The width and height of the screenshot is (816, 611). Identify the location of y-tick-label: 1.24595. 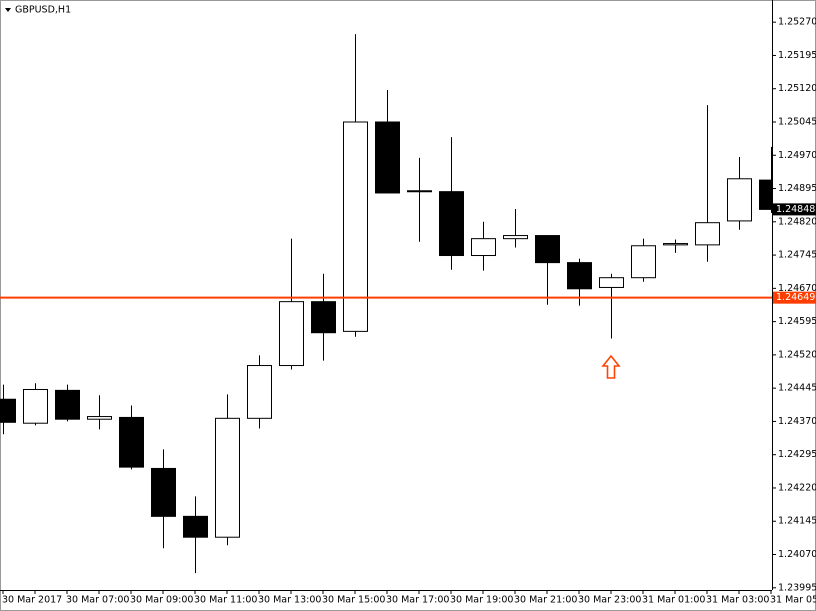
(797, 321).